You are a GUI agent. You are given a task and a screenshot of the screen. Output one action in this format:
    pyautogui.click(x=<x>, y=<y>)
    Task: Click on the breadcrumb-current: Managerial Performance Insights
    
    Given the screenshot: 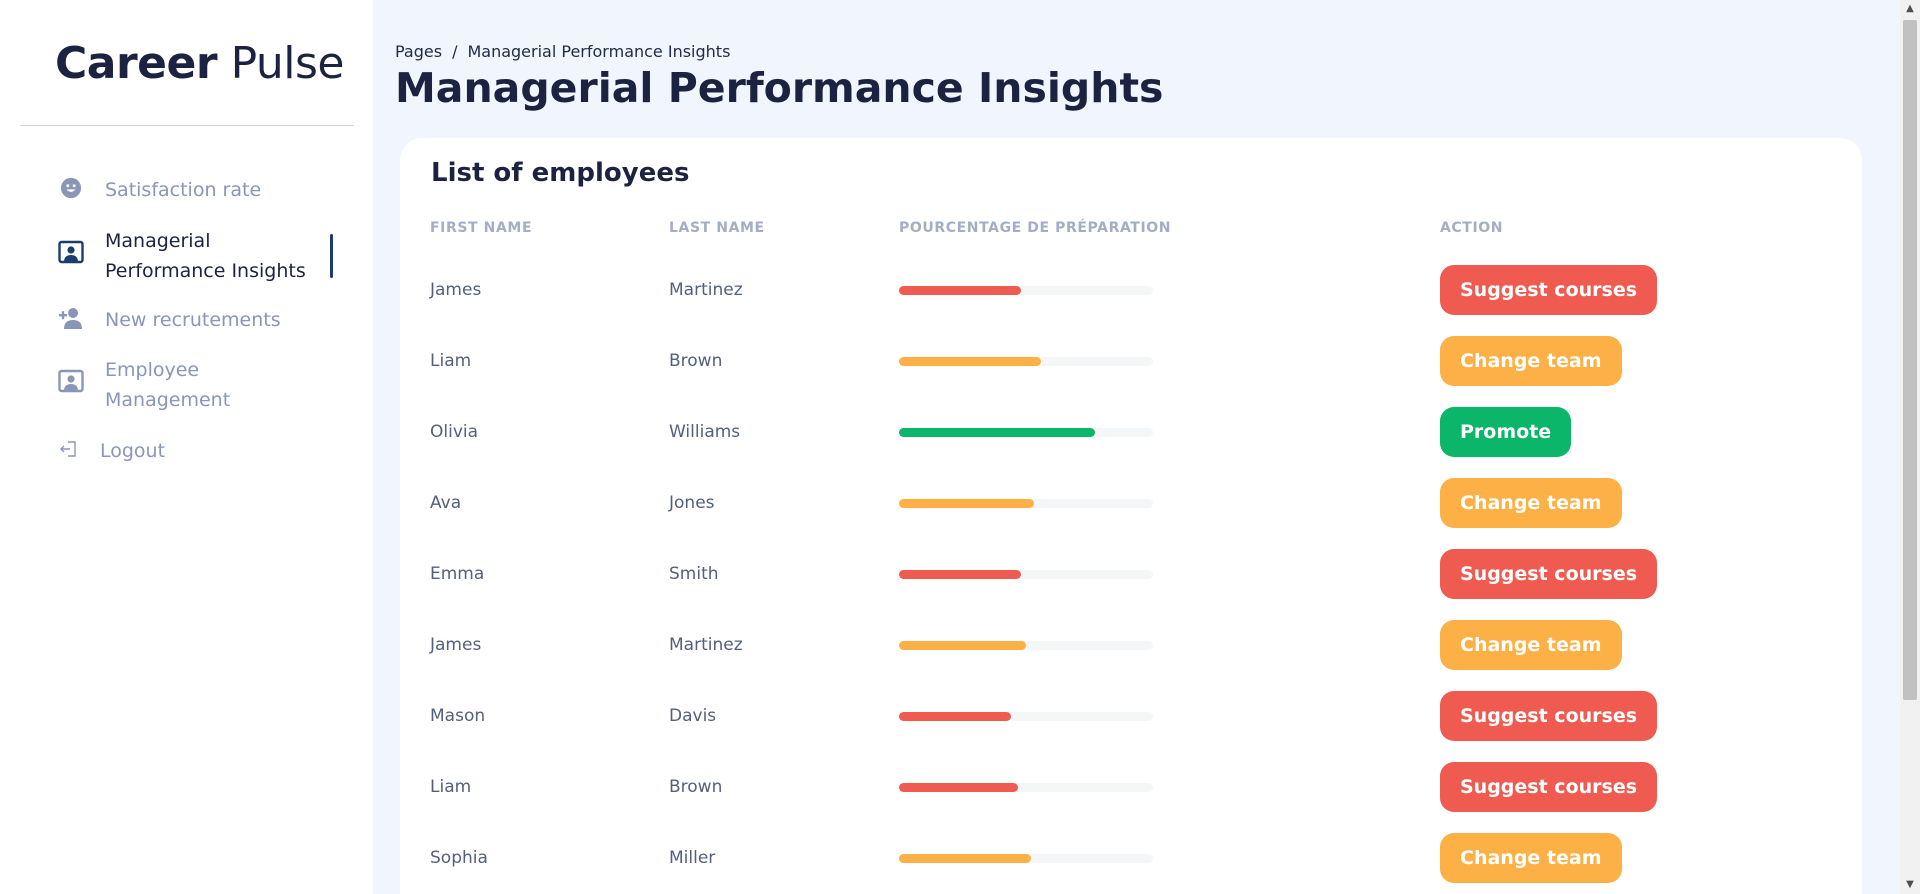 What is the action you would take?
    pyautogui.click(x=599, y=51)
    